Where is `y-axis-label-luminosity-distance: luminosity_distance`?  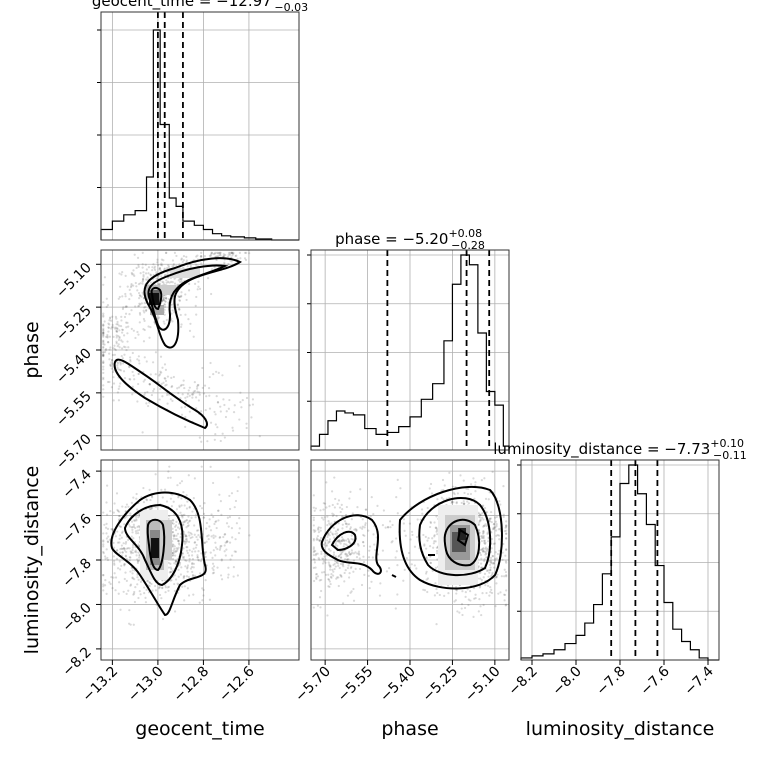
y-axis-label-luminosity-distance: luminosity_distance is located at coordinates (32, 560).